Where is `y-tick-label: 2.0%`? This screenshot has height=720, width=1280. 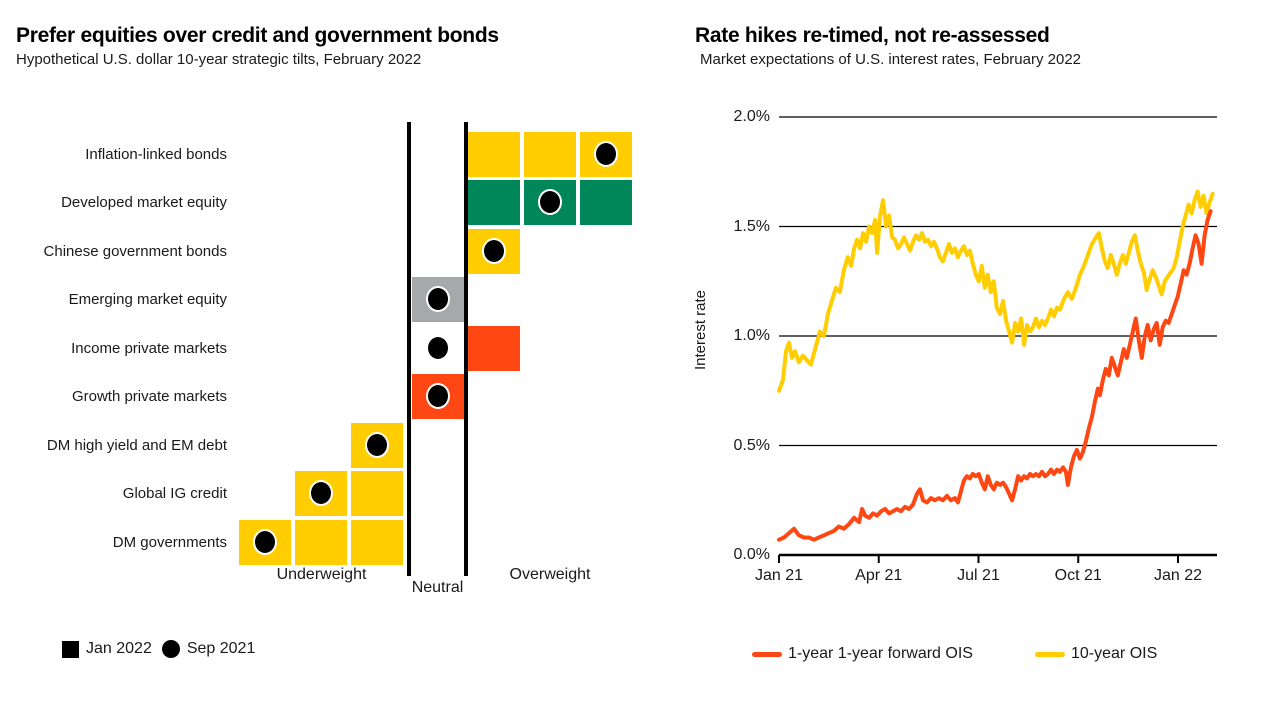
y-tick-label: 2.0% is located at coordinates (751, 116).